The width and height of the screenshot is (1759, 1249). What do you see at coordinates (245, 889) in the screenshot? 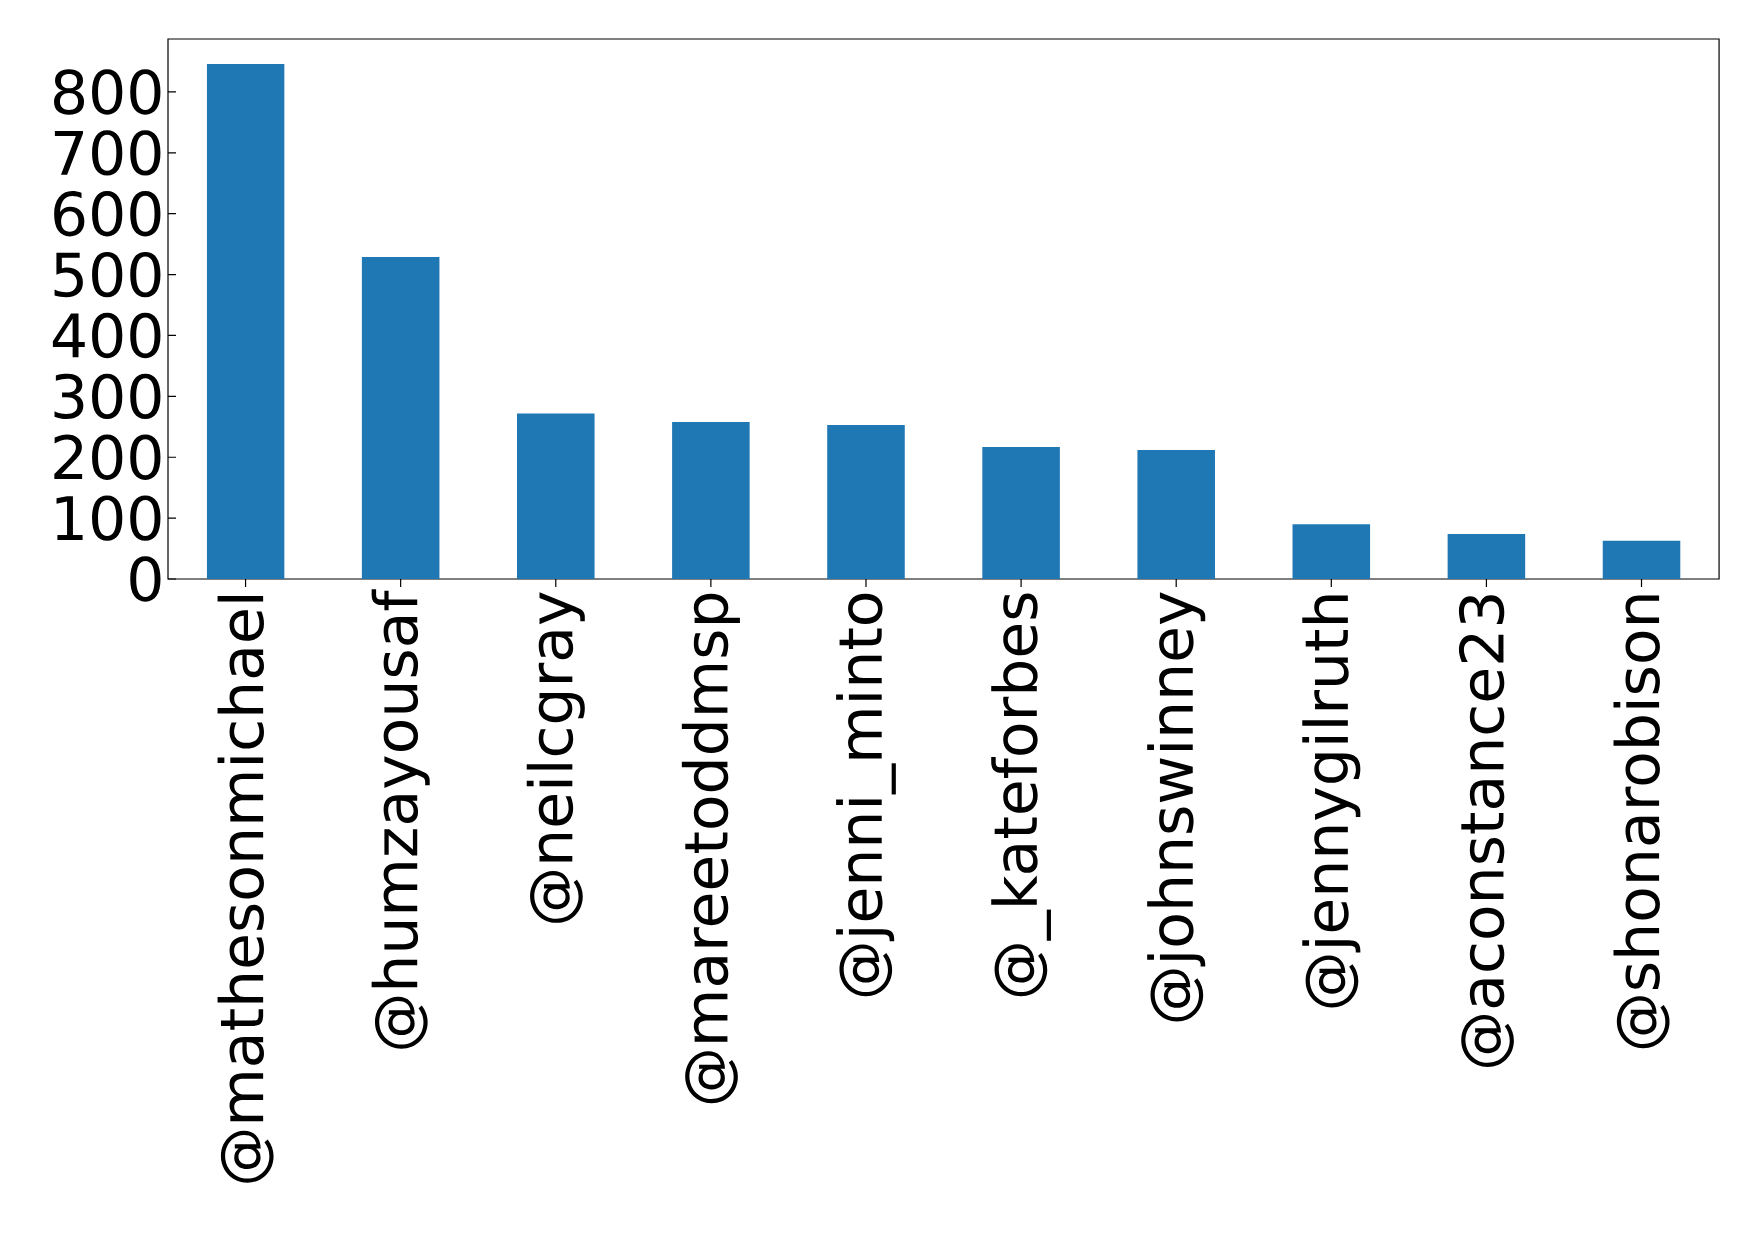
I see `x-tick-label: @mathesonmichael` at bounding box center [245, 889].